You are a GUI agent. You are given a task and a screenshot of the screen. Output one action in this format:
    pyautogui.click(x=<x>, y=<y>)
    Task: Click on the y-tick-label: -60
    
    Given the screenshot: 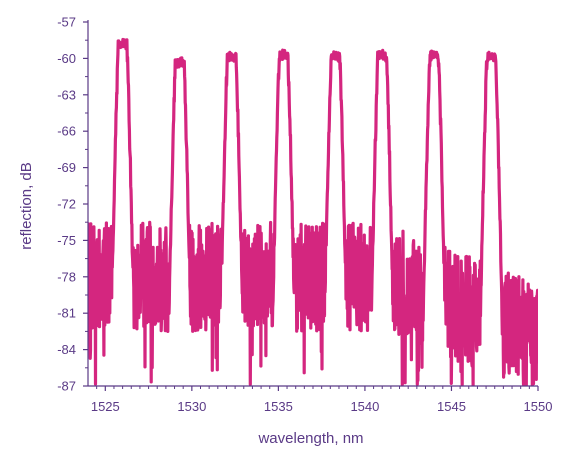 What is the action you would take?
    pyautogui.click(x=66, y=58)
    